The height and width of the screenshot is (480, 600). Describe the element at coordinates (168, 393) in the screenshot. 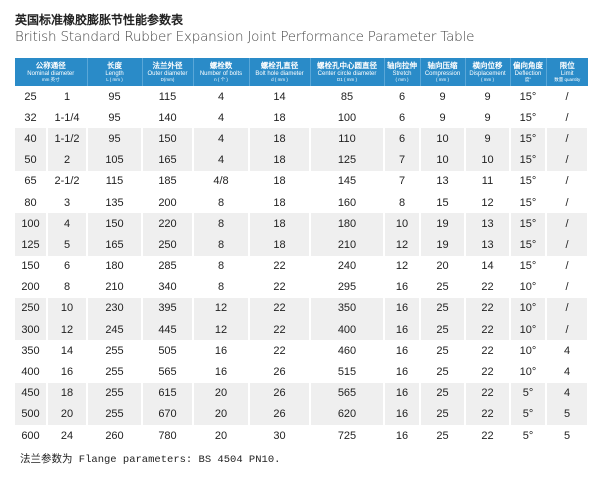

I see `table-cell: 615` at that location.